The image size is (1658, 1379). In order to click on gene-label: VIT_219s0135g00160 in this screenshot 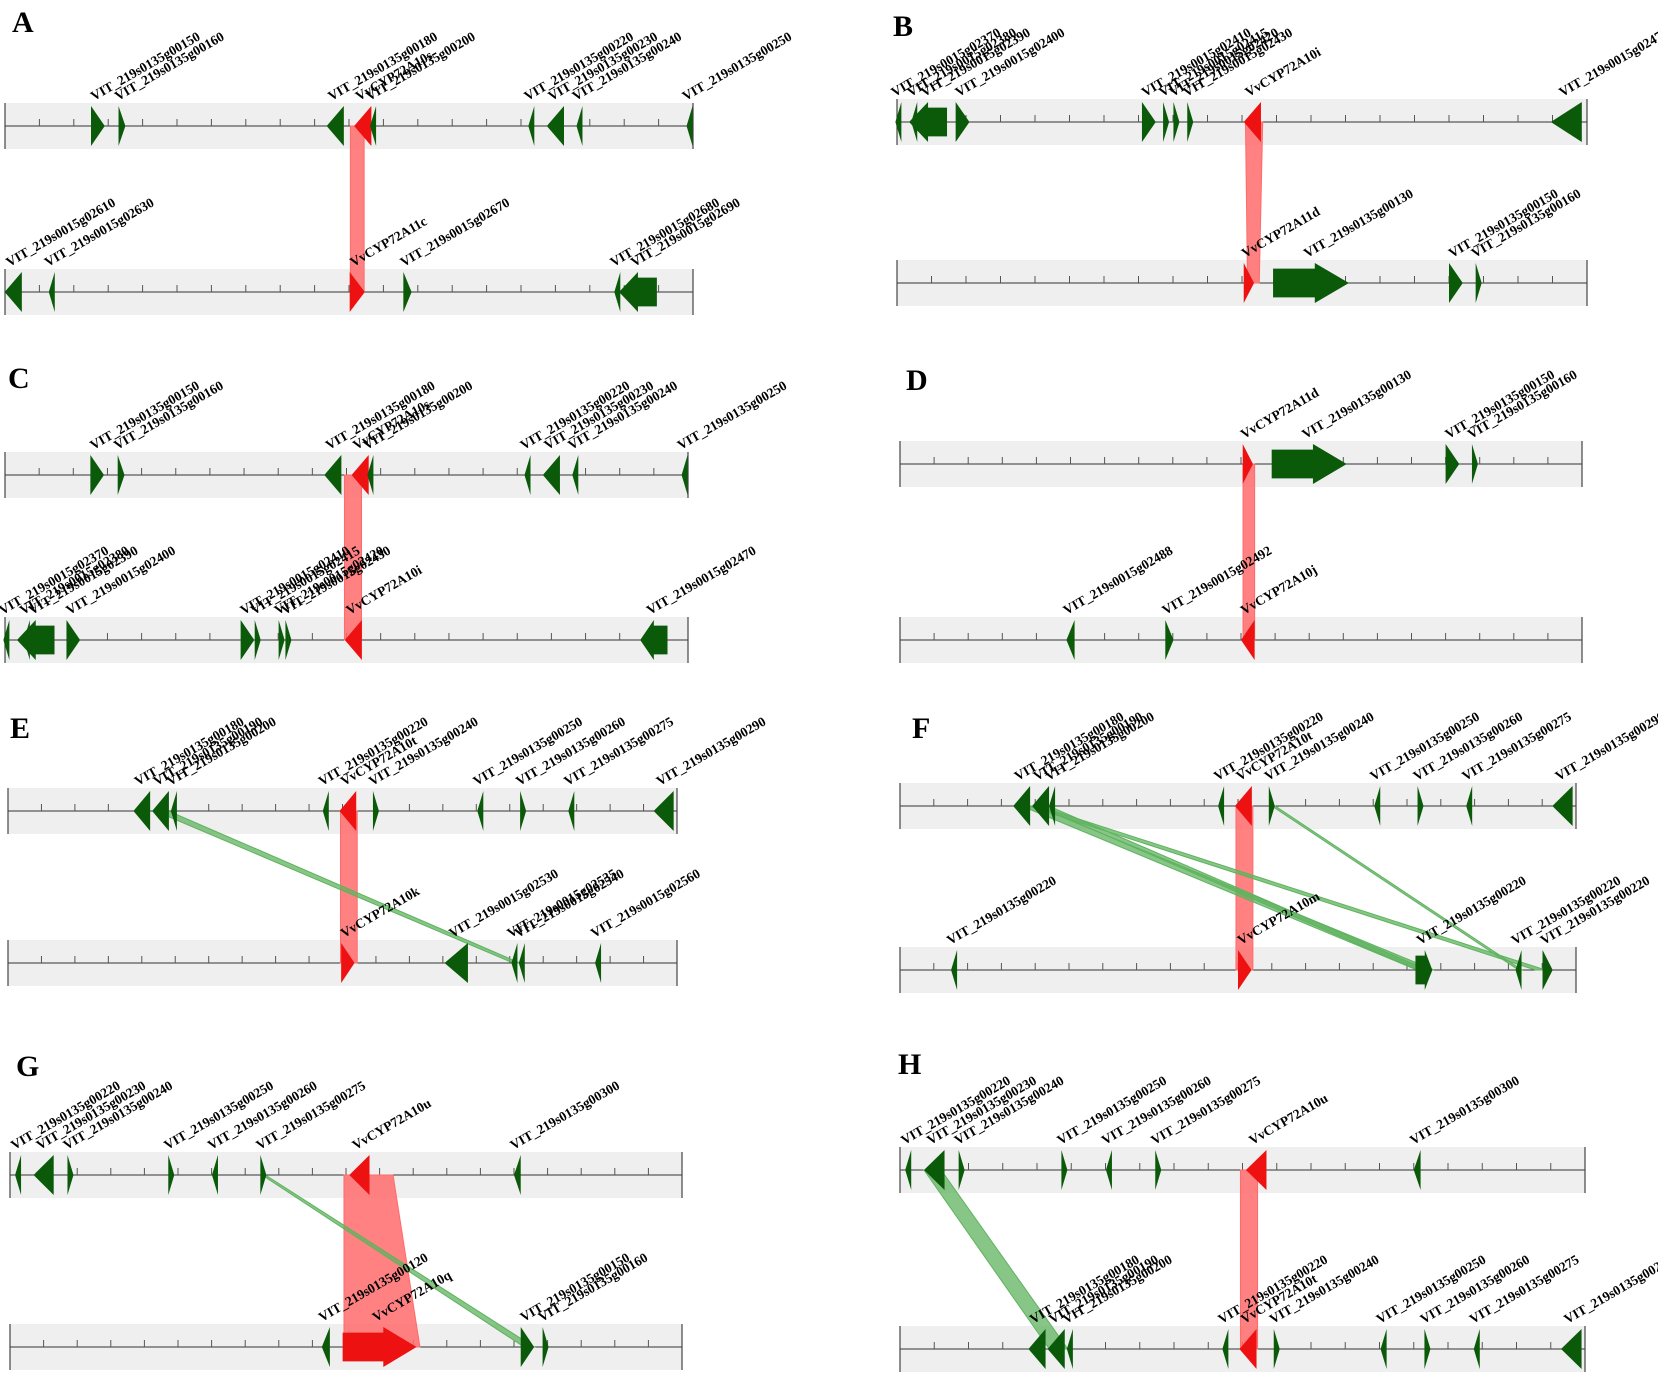, I will do `click(1526, 223)`.